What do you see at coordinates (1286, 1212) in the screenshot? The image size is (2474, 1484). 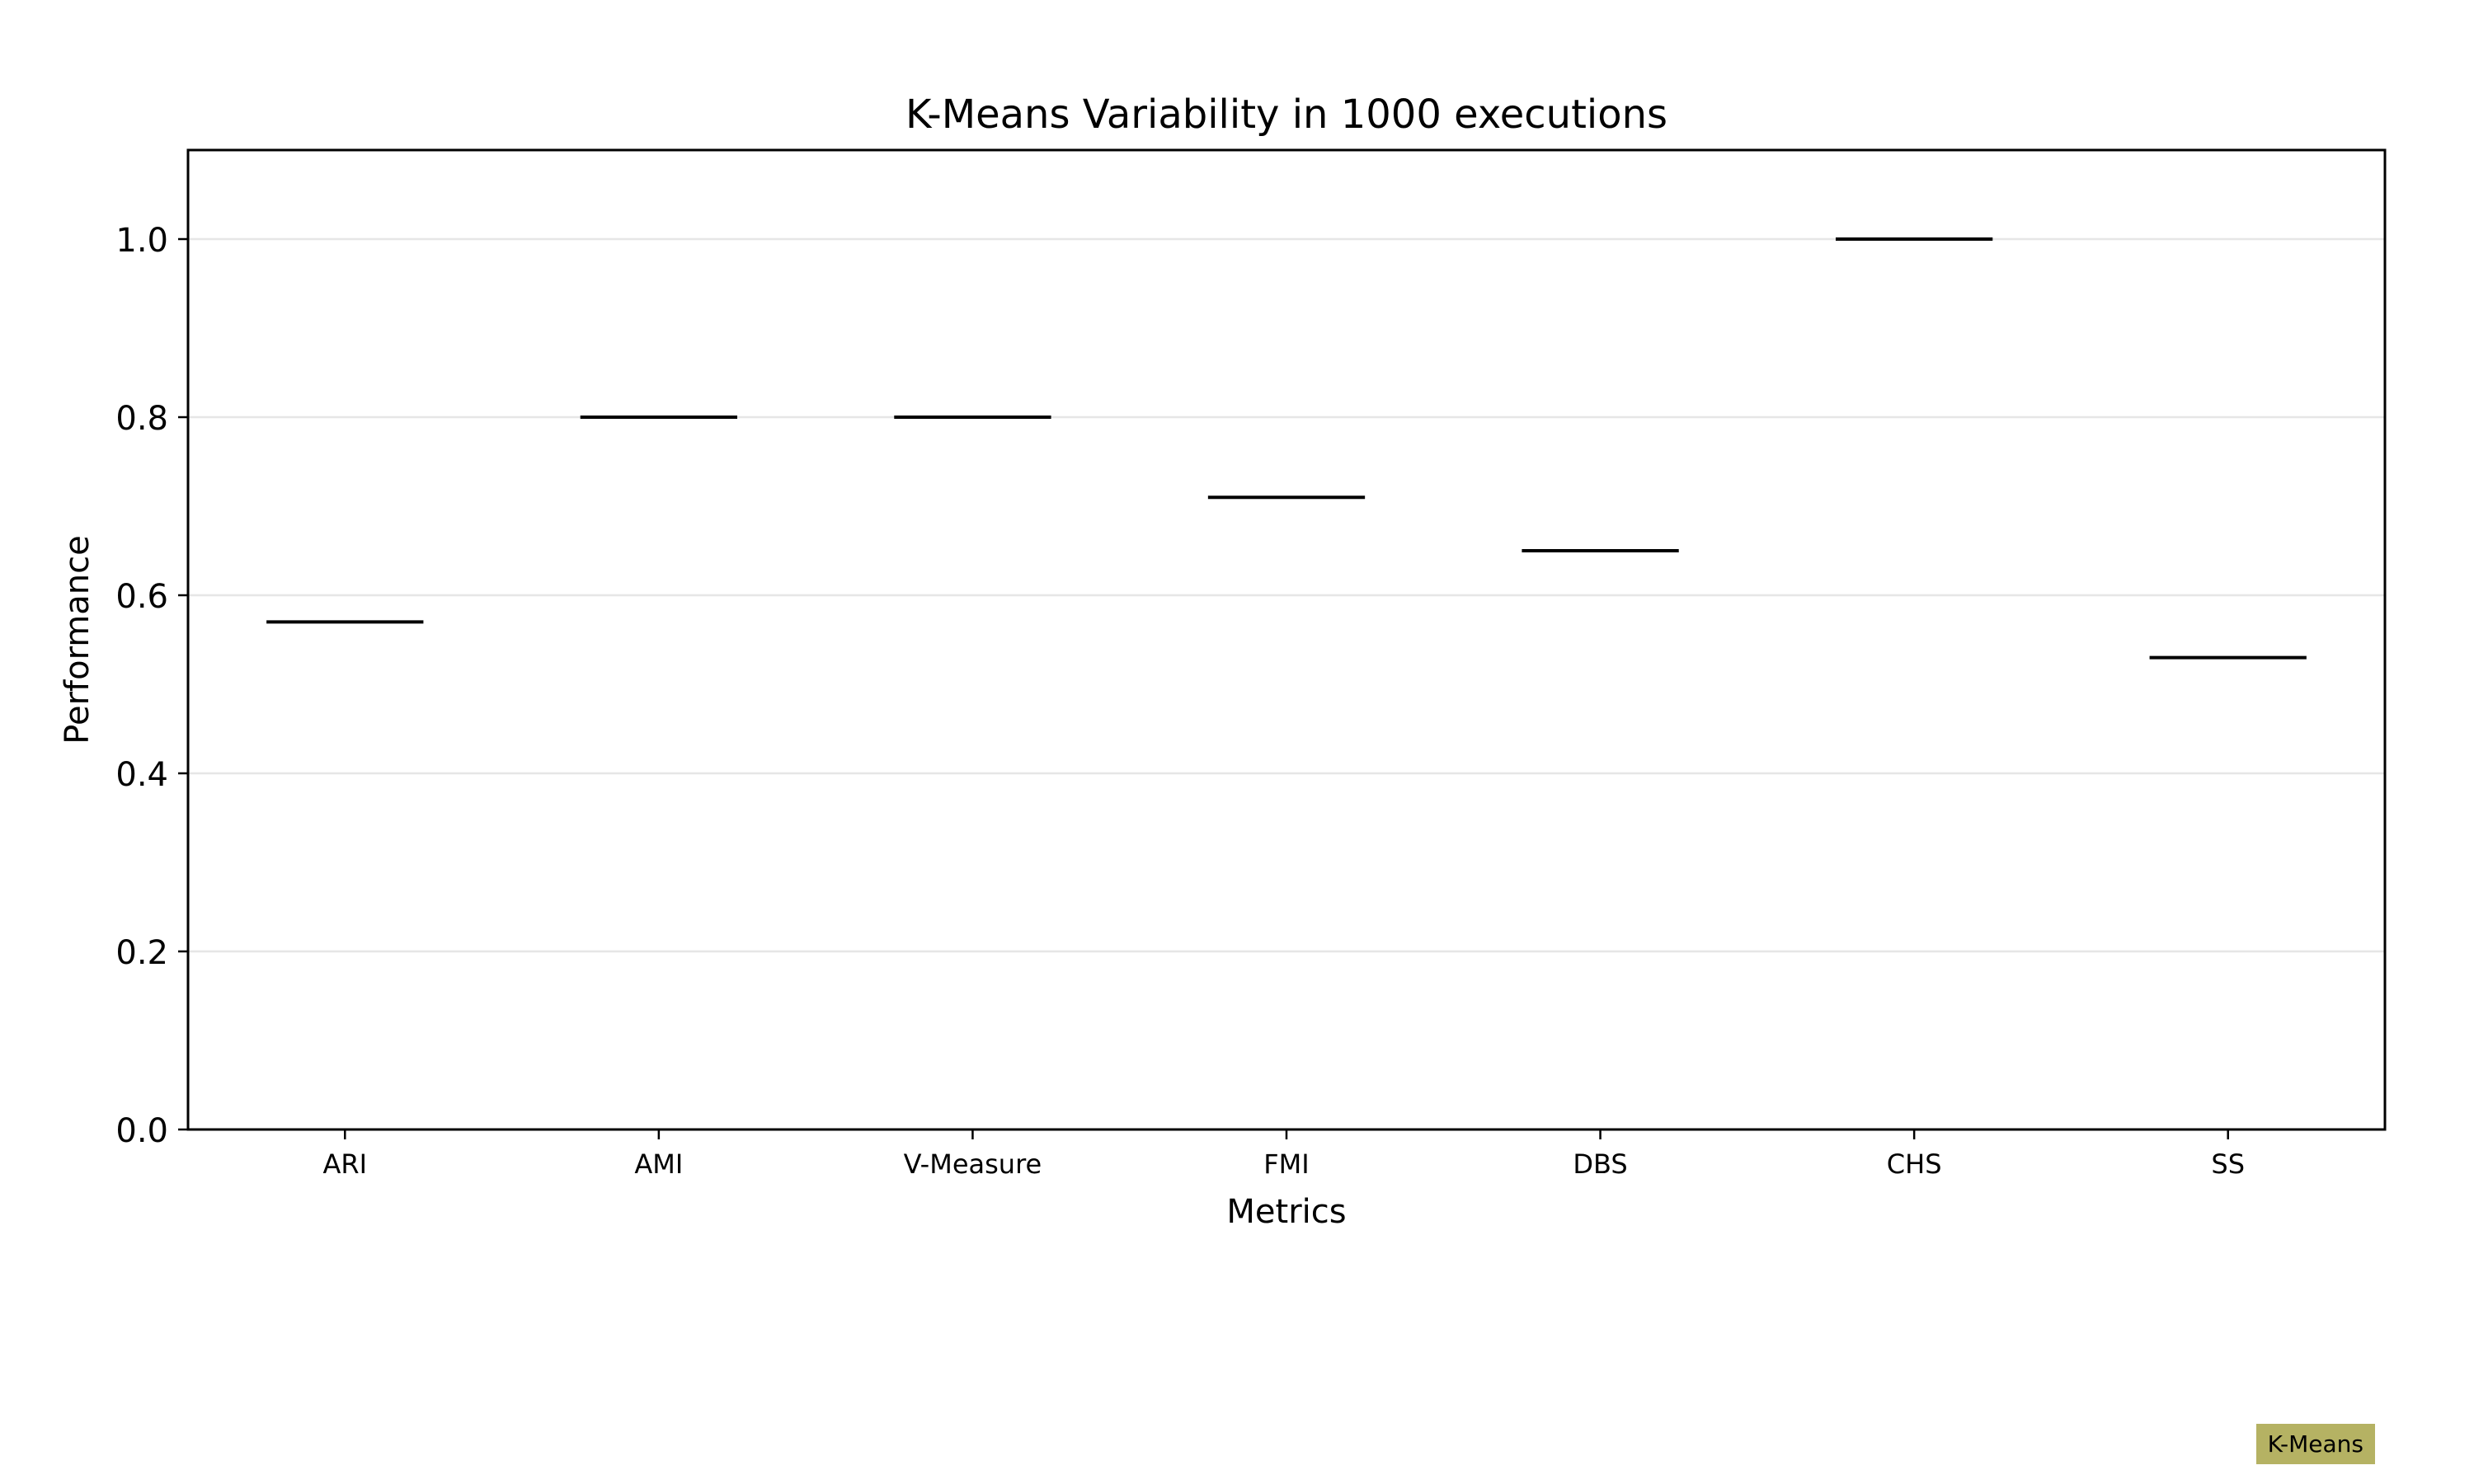 I see `x-axis-label: Metrics` at bounding box center [1286, 1212].